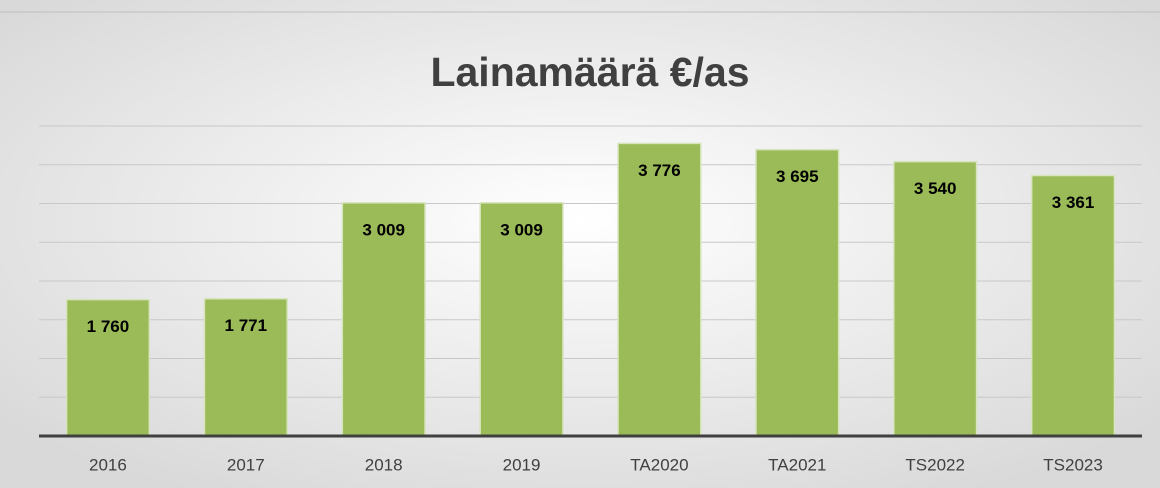 Image resolution: width=1160 pixels, height=488 pixels. I want to click on x-tick-label: 2017, so click(246, 464).